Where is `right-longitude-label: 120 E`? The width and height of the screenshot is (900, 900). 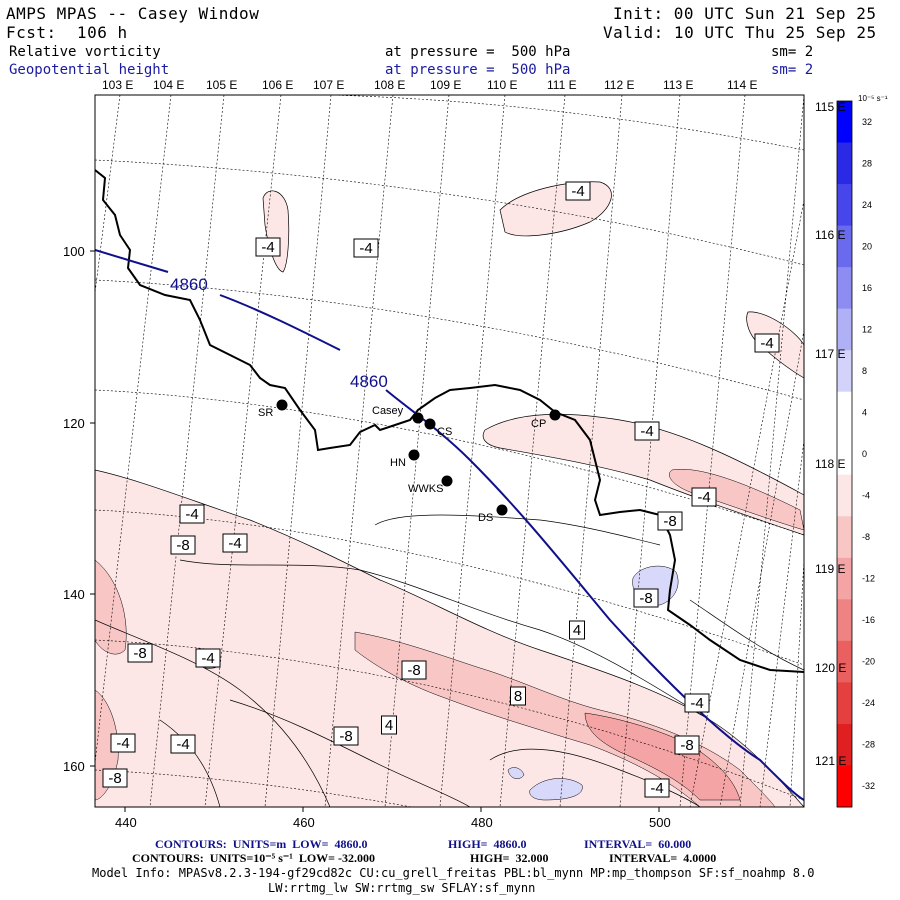 right-longitude-label: 120 E is located at coordinates (831, 668).